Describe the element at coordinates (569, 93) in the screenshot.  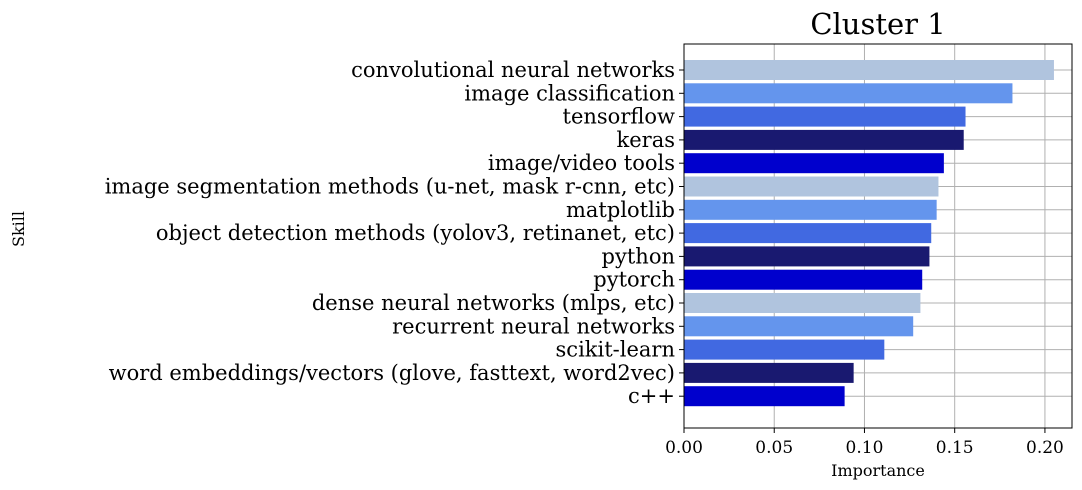
I see `y-tick-label: image classification` at that location.